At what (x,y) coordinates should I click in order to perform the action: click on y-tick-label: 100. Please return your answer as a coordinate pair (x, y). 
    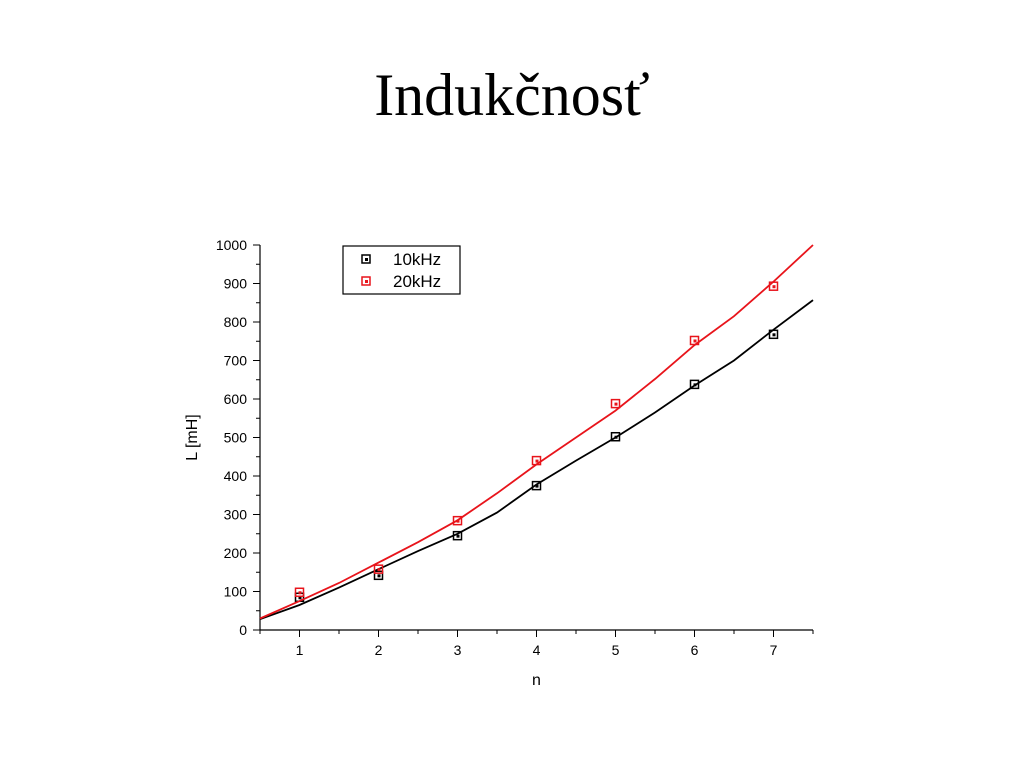
    Looking at the image, I should click on (236, 592).